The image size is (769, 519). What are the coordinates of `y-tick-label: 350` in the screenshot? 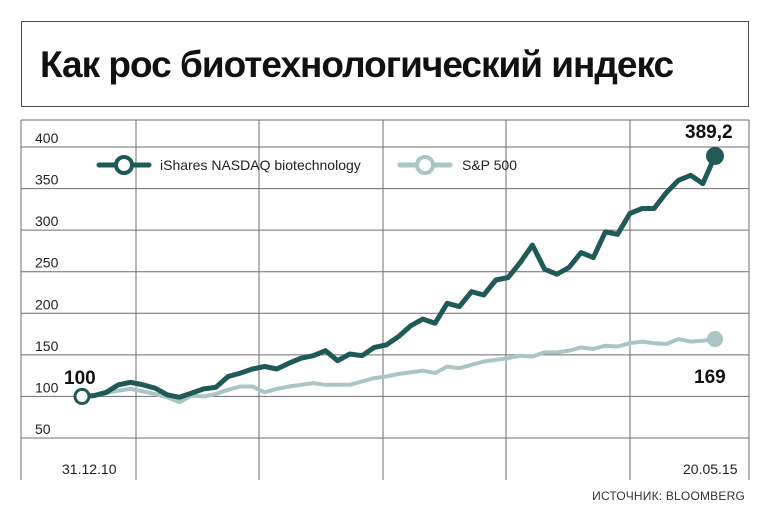 It's located at (47, 180).